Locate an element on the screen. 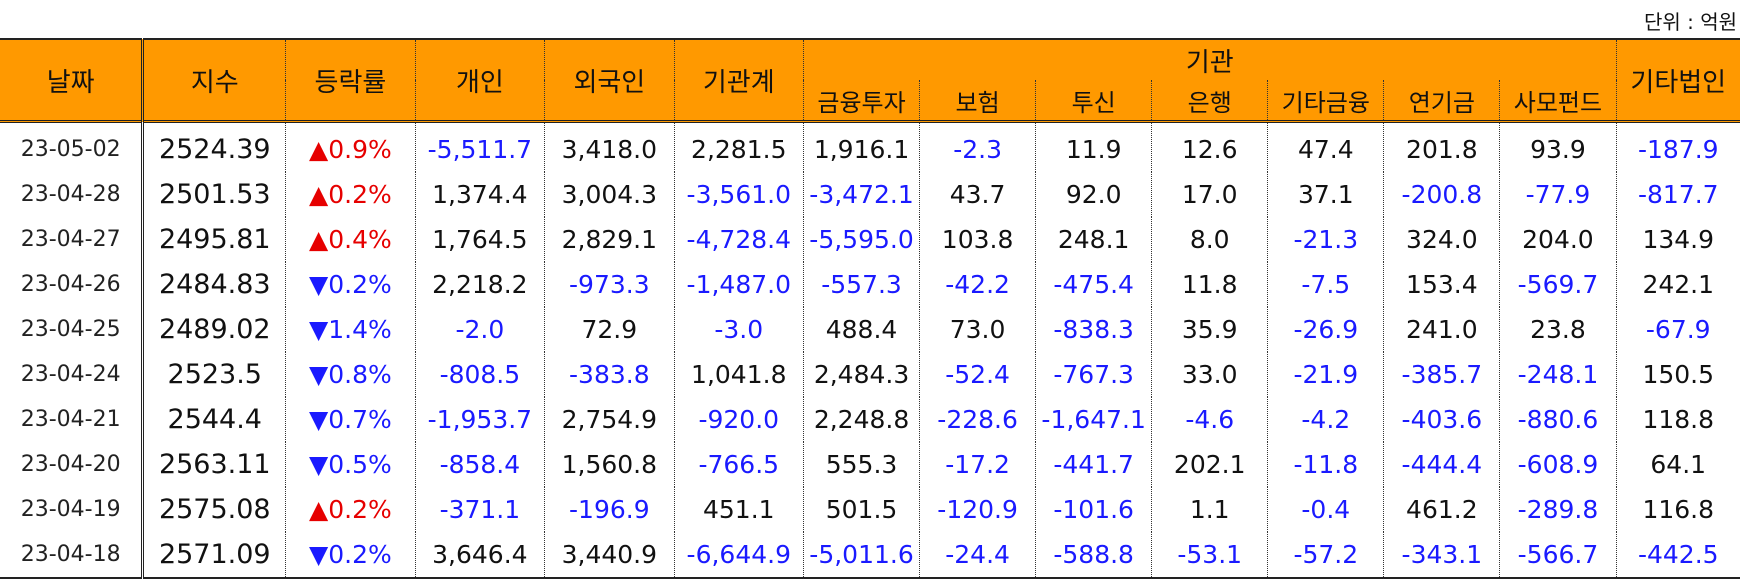 Image resolution: width=1747 pixels, height=579 pixels. change-rate-cell: ▲0.4% is located at coordinates (350, 239).